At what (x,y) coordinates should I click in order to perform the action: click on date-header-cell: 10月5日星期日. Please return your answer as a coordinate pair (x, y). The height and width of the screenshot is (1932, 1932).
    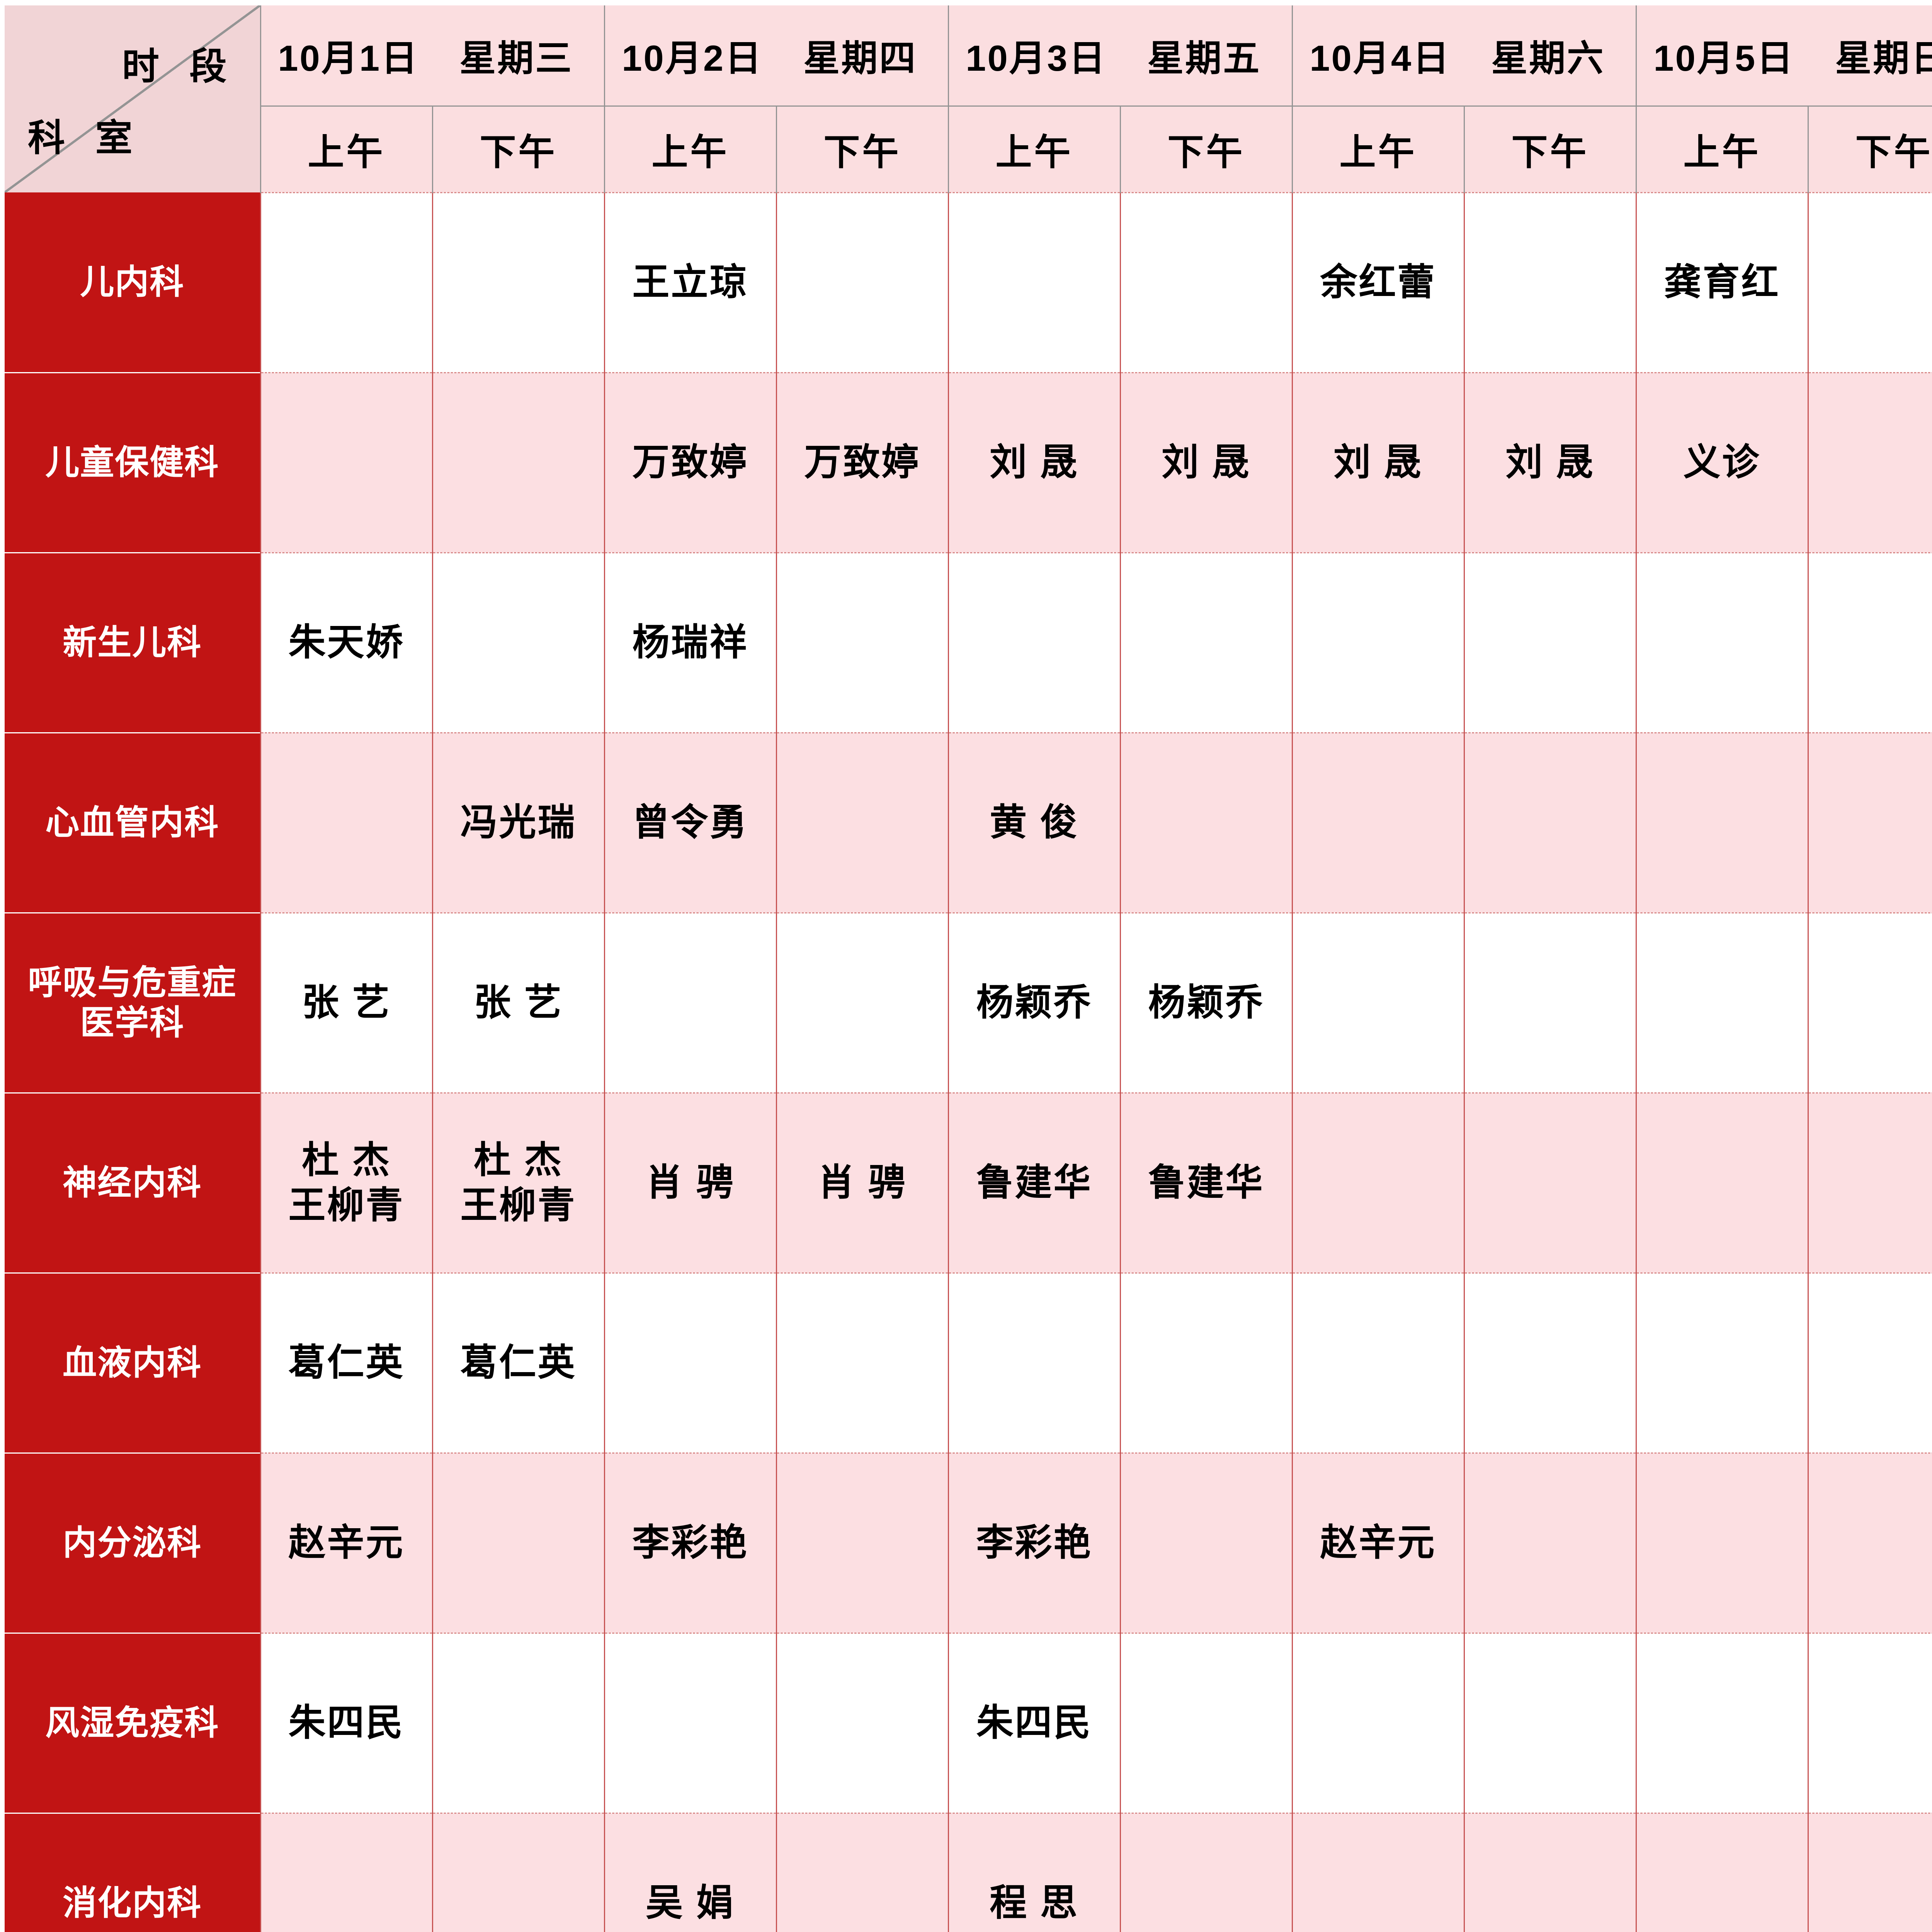
    Looking at the image, I should click on (1784, 55).